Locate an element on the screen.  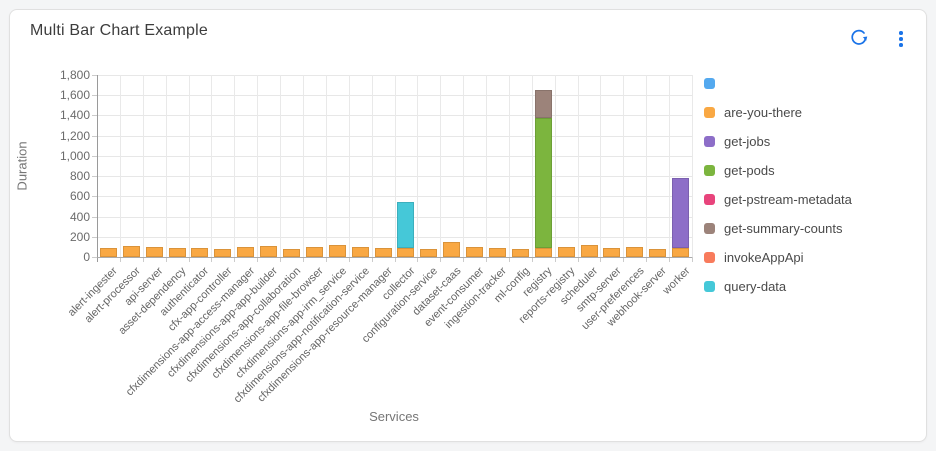
legend-item-get-summary-counts: get-summary-counts is located at coordinates (778, 228).